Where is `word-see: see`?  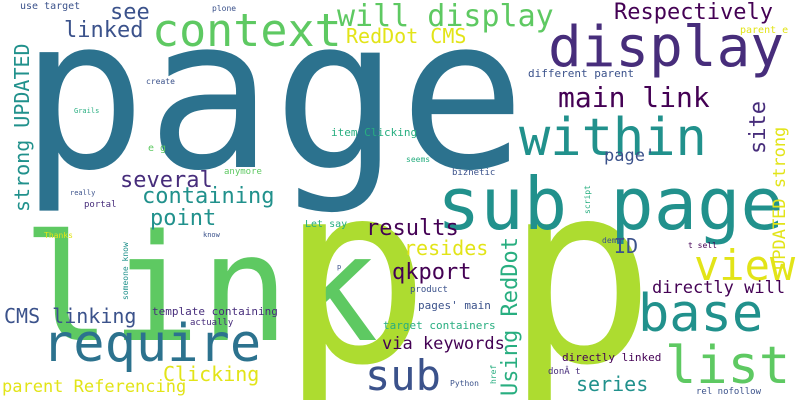 word-see: see is located at coordinates (130, 12).